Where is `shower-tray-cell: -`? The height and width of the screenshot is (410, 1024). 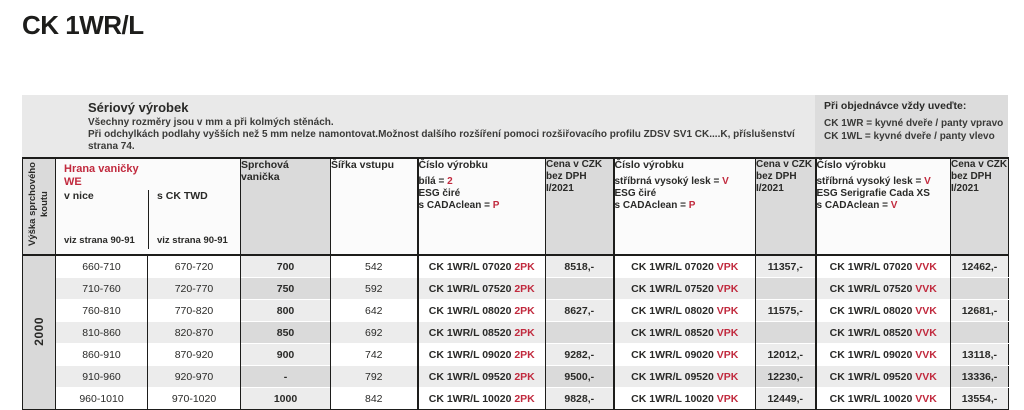 shower-tray-cell: - is located at coordinates (285, 376).